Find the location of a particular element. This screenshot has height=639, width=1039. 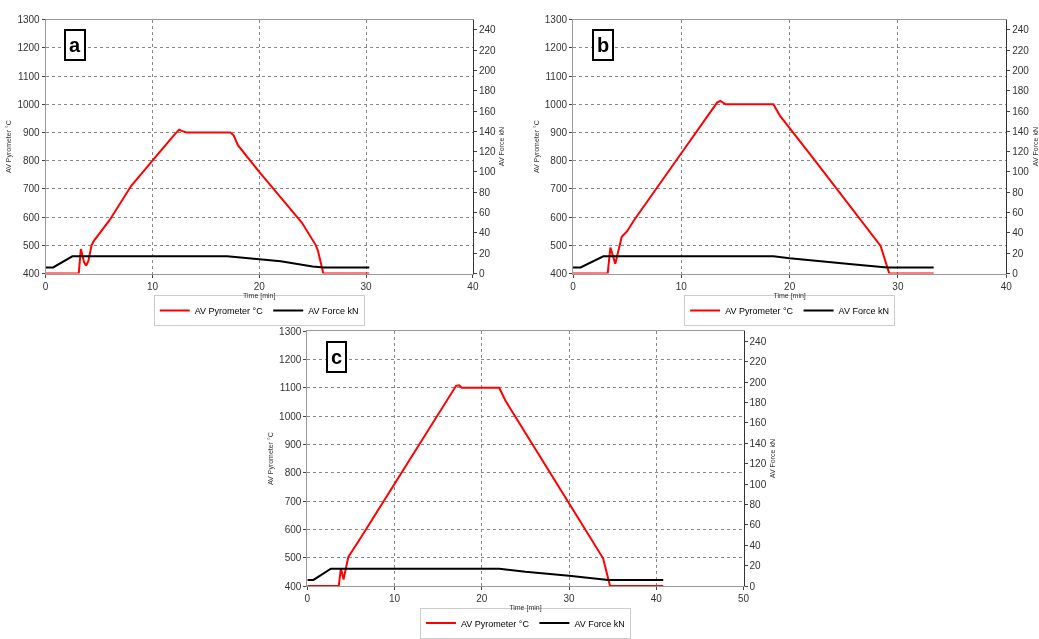

annotation: c is located at coordinates (337, 357).